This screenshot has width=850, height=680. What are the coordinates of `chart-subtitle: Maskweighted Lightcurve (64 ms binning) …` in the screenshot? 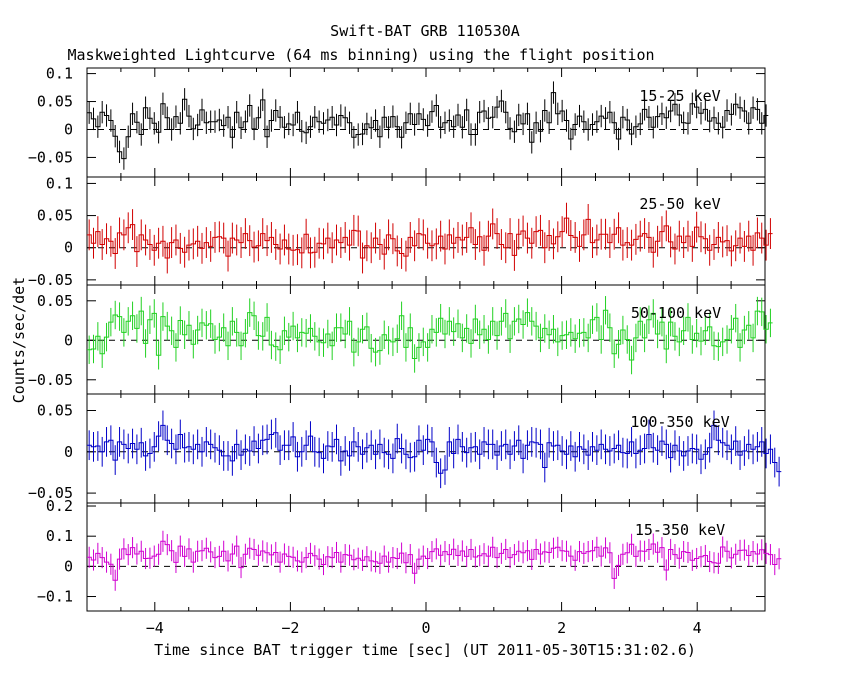 It's located at (361, 55).